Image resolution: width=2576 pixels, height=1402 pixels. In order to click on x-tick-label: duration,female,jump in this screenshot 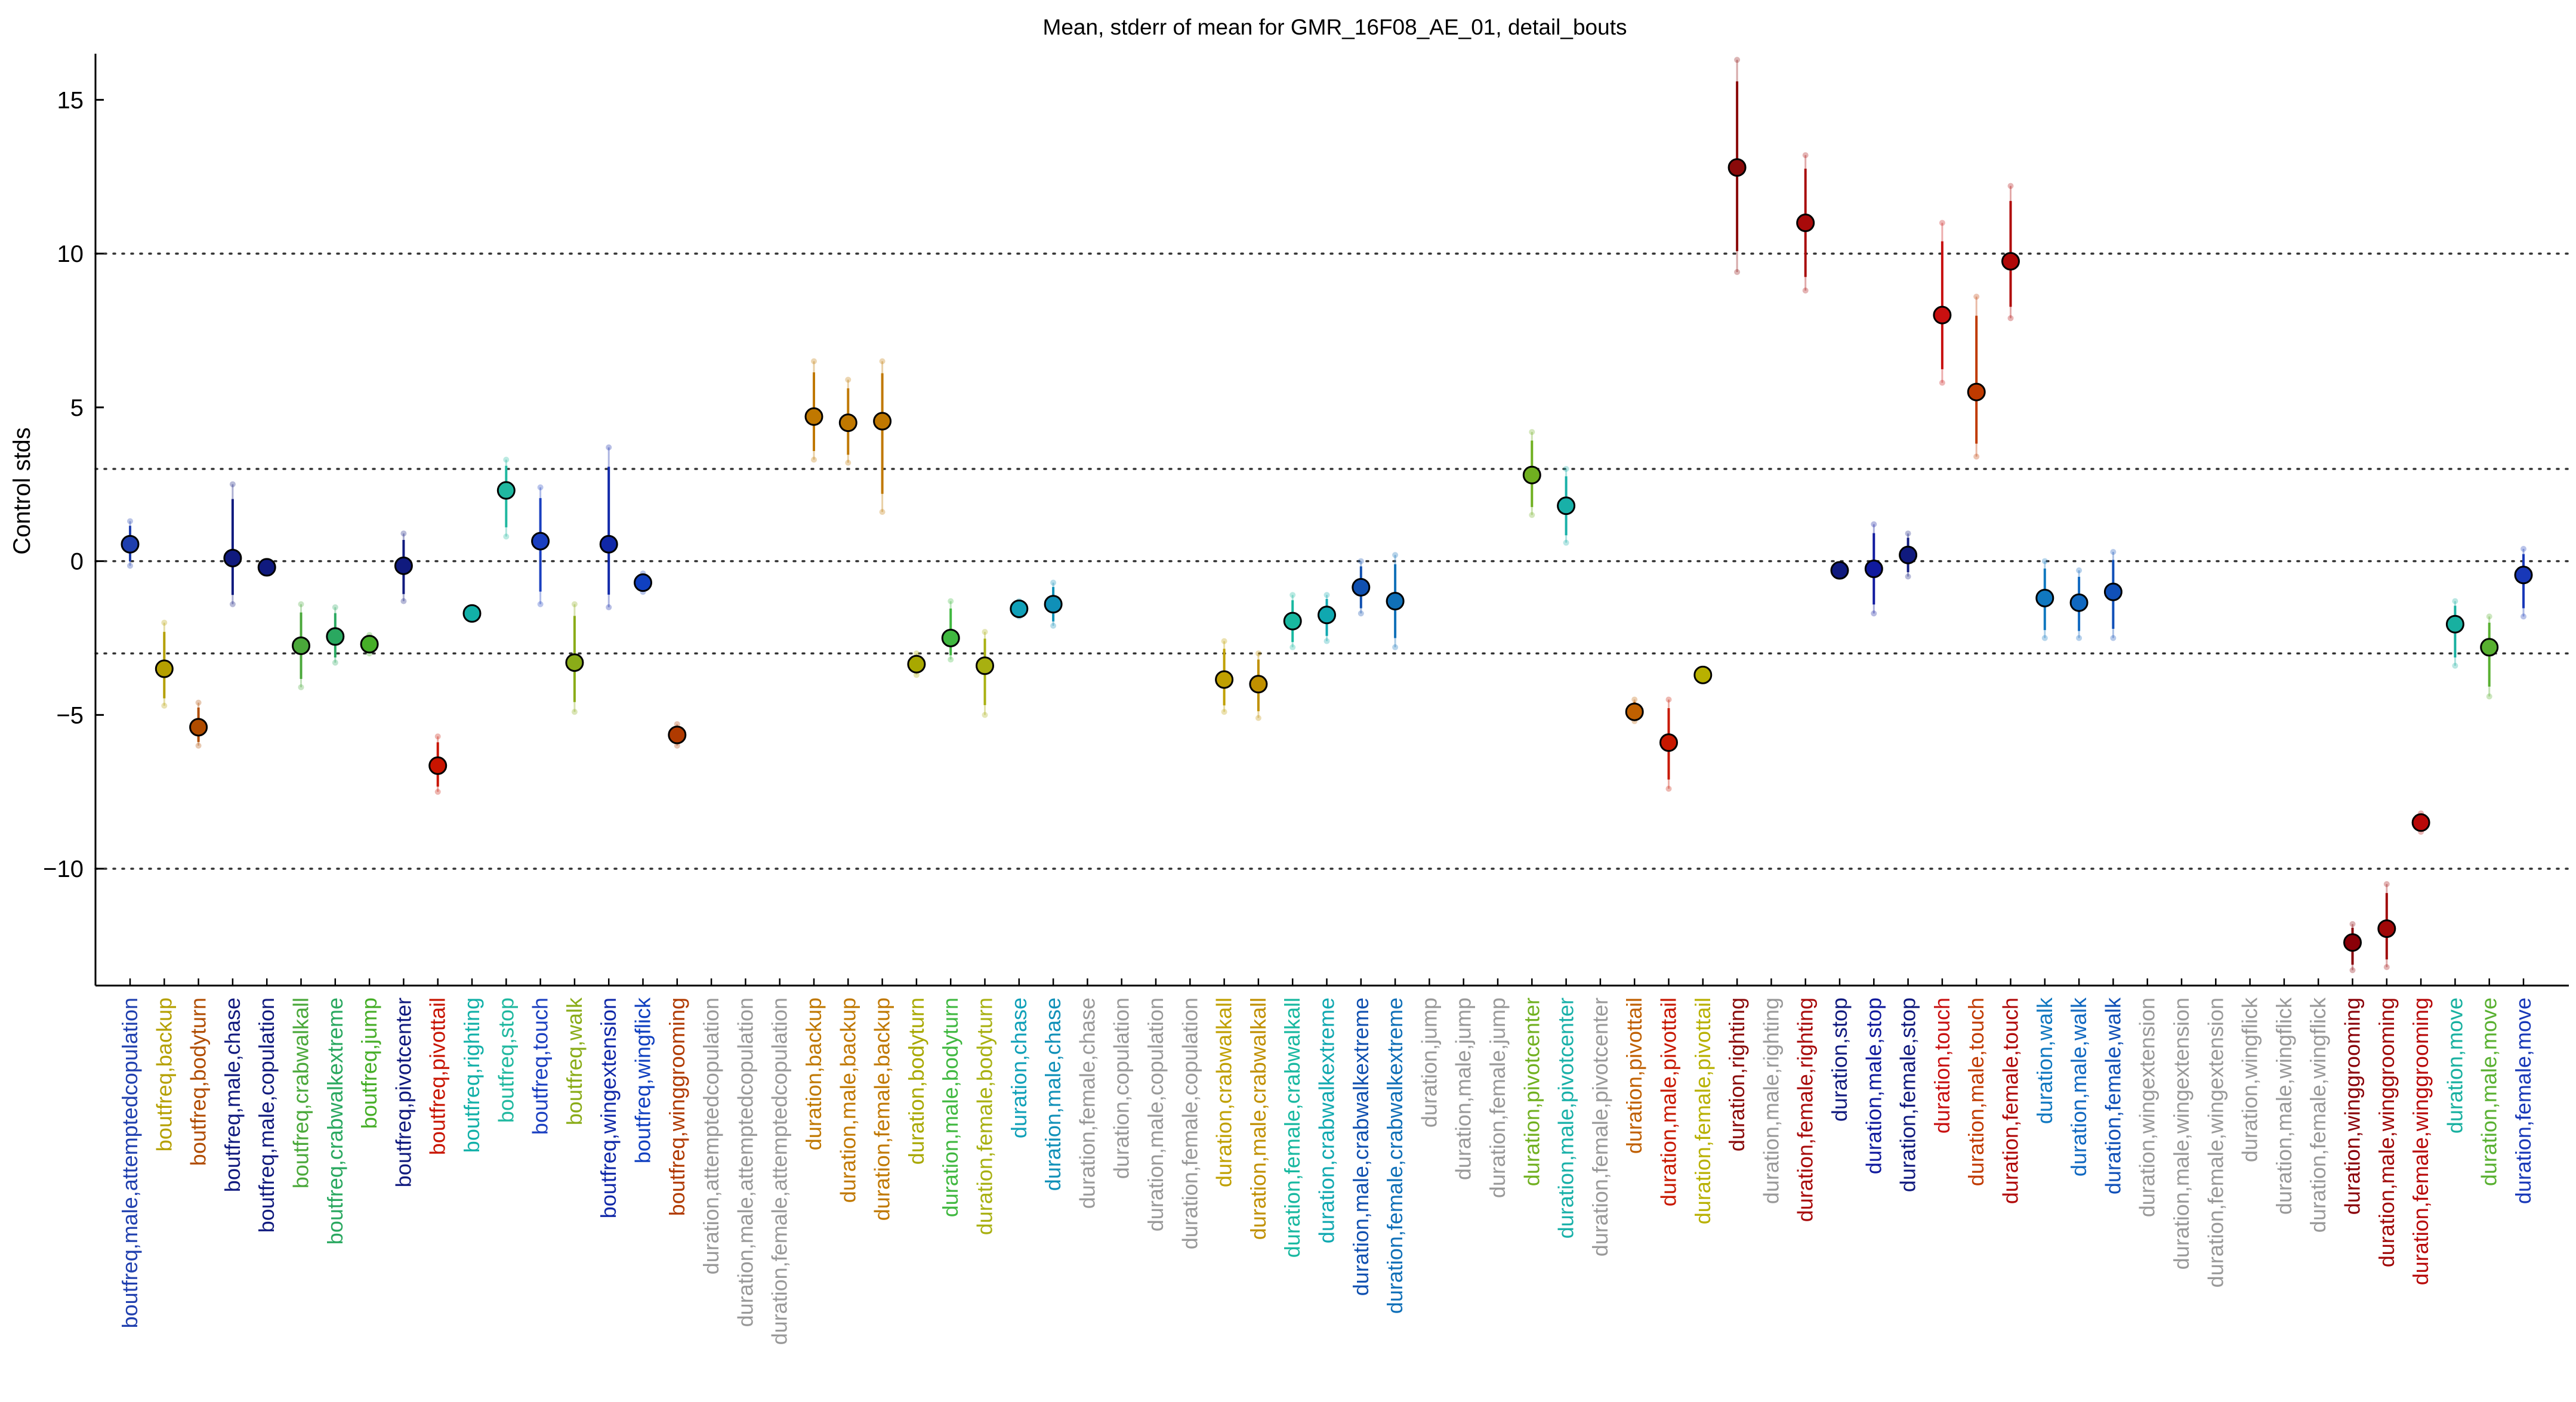, I will do `click(1497, 1098)`.